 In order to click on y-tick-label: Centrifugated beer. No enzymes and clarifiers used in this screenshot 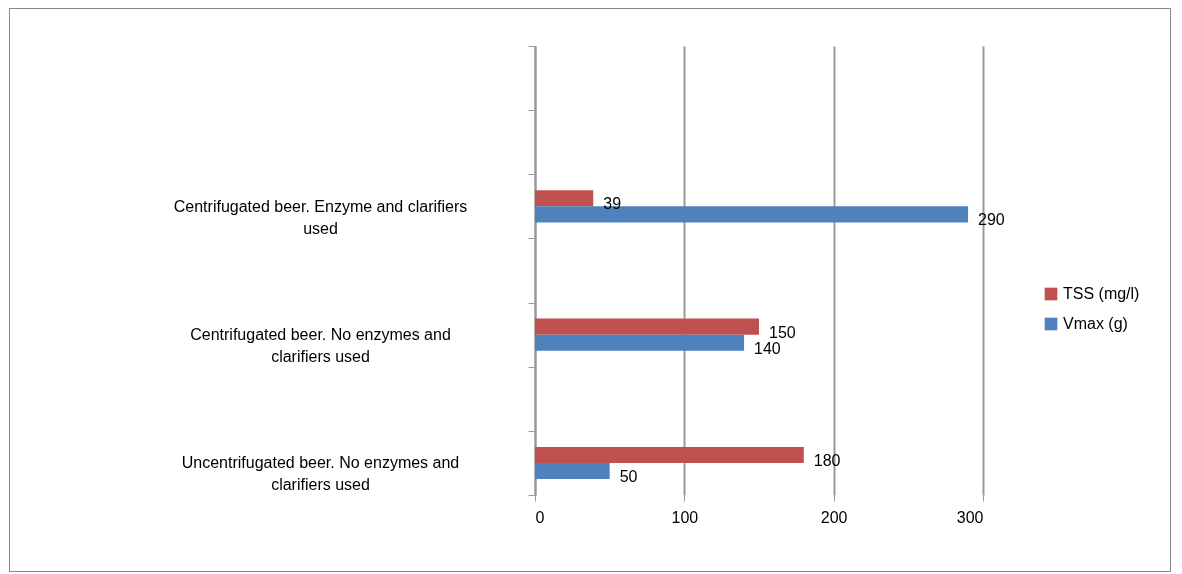, I will do `click(320, 346)`.